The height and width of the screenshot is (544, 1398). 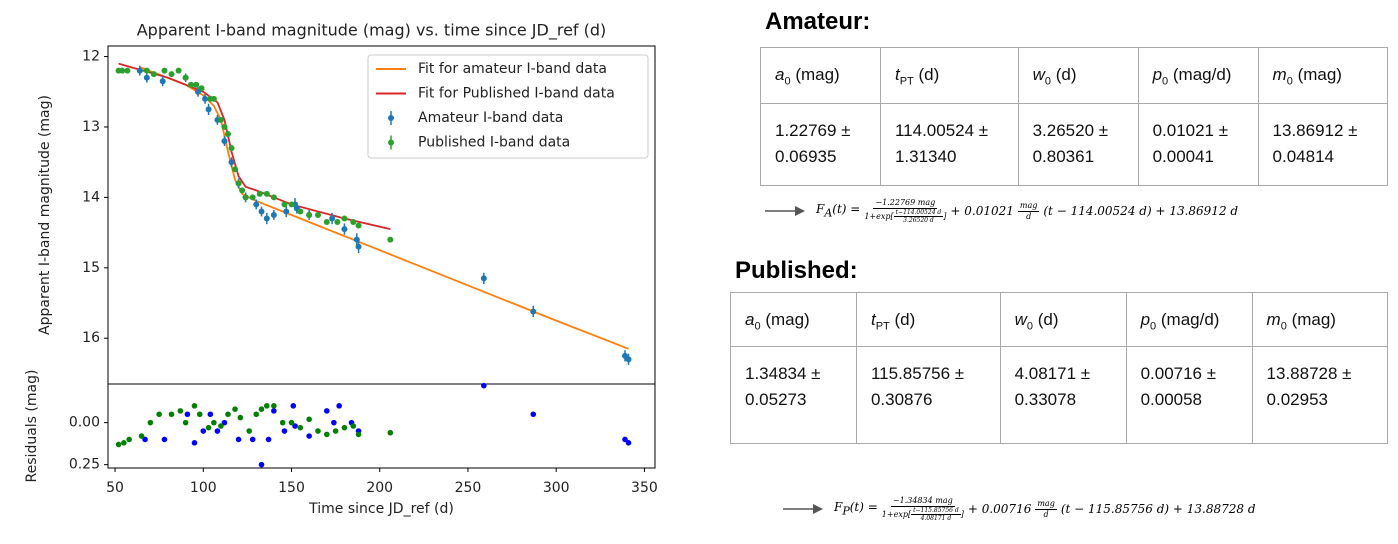 What do you see at coordinates (1141, 211) in the screenshot?
I see `text: (t − 114.00524 d) + 13.86912 d` at bounding box center [1141, 211].